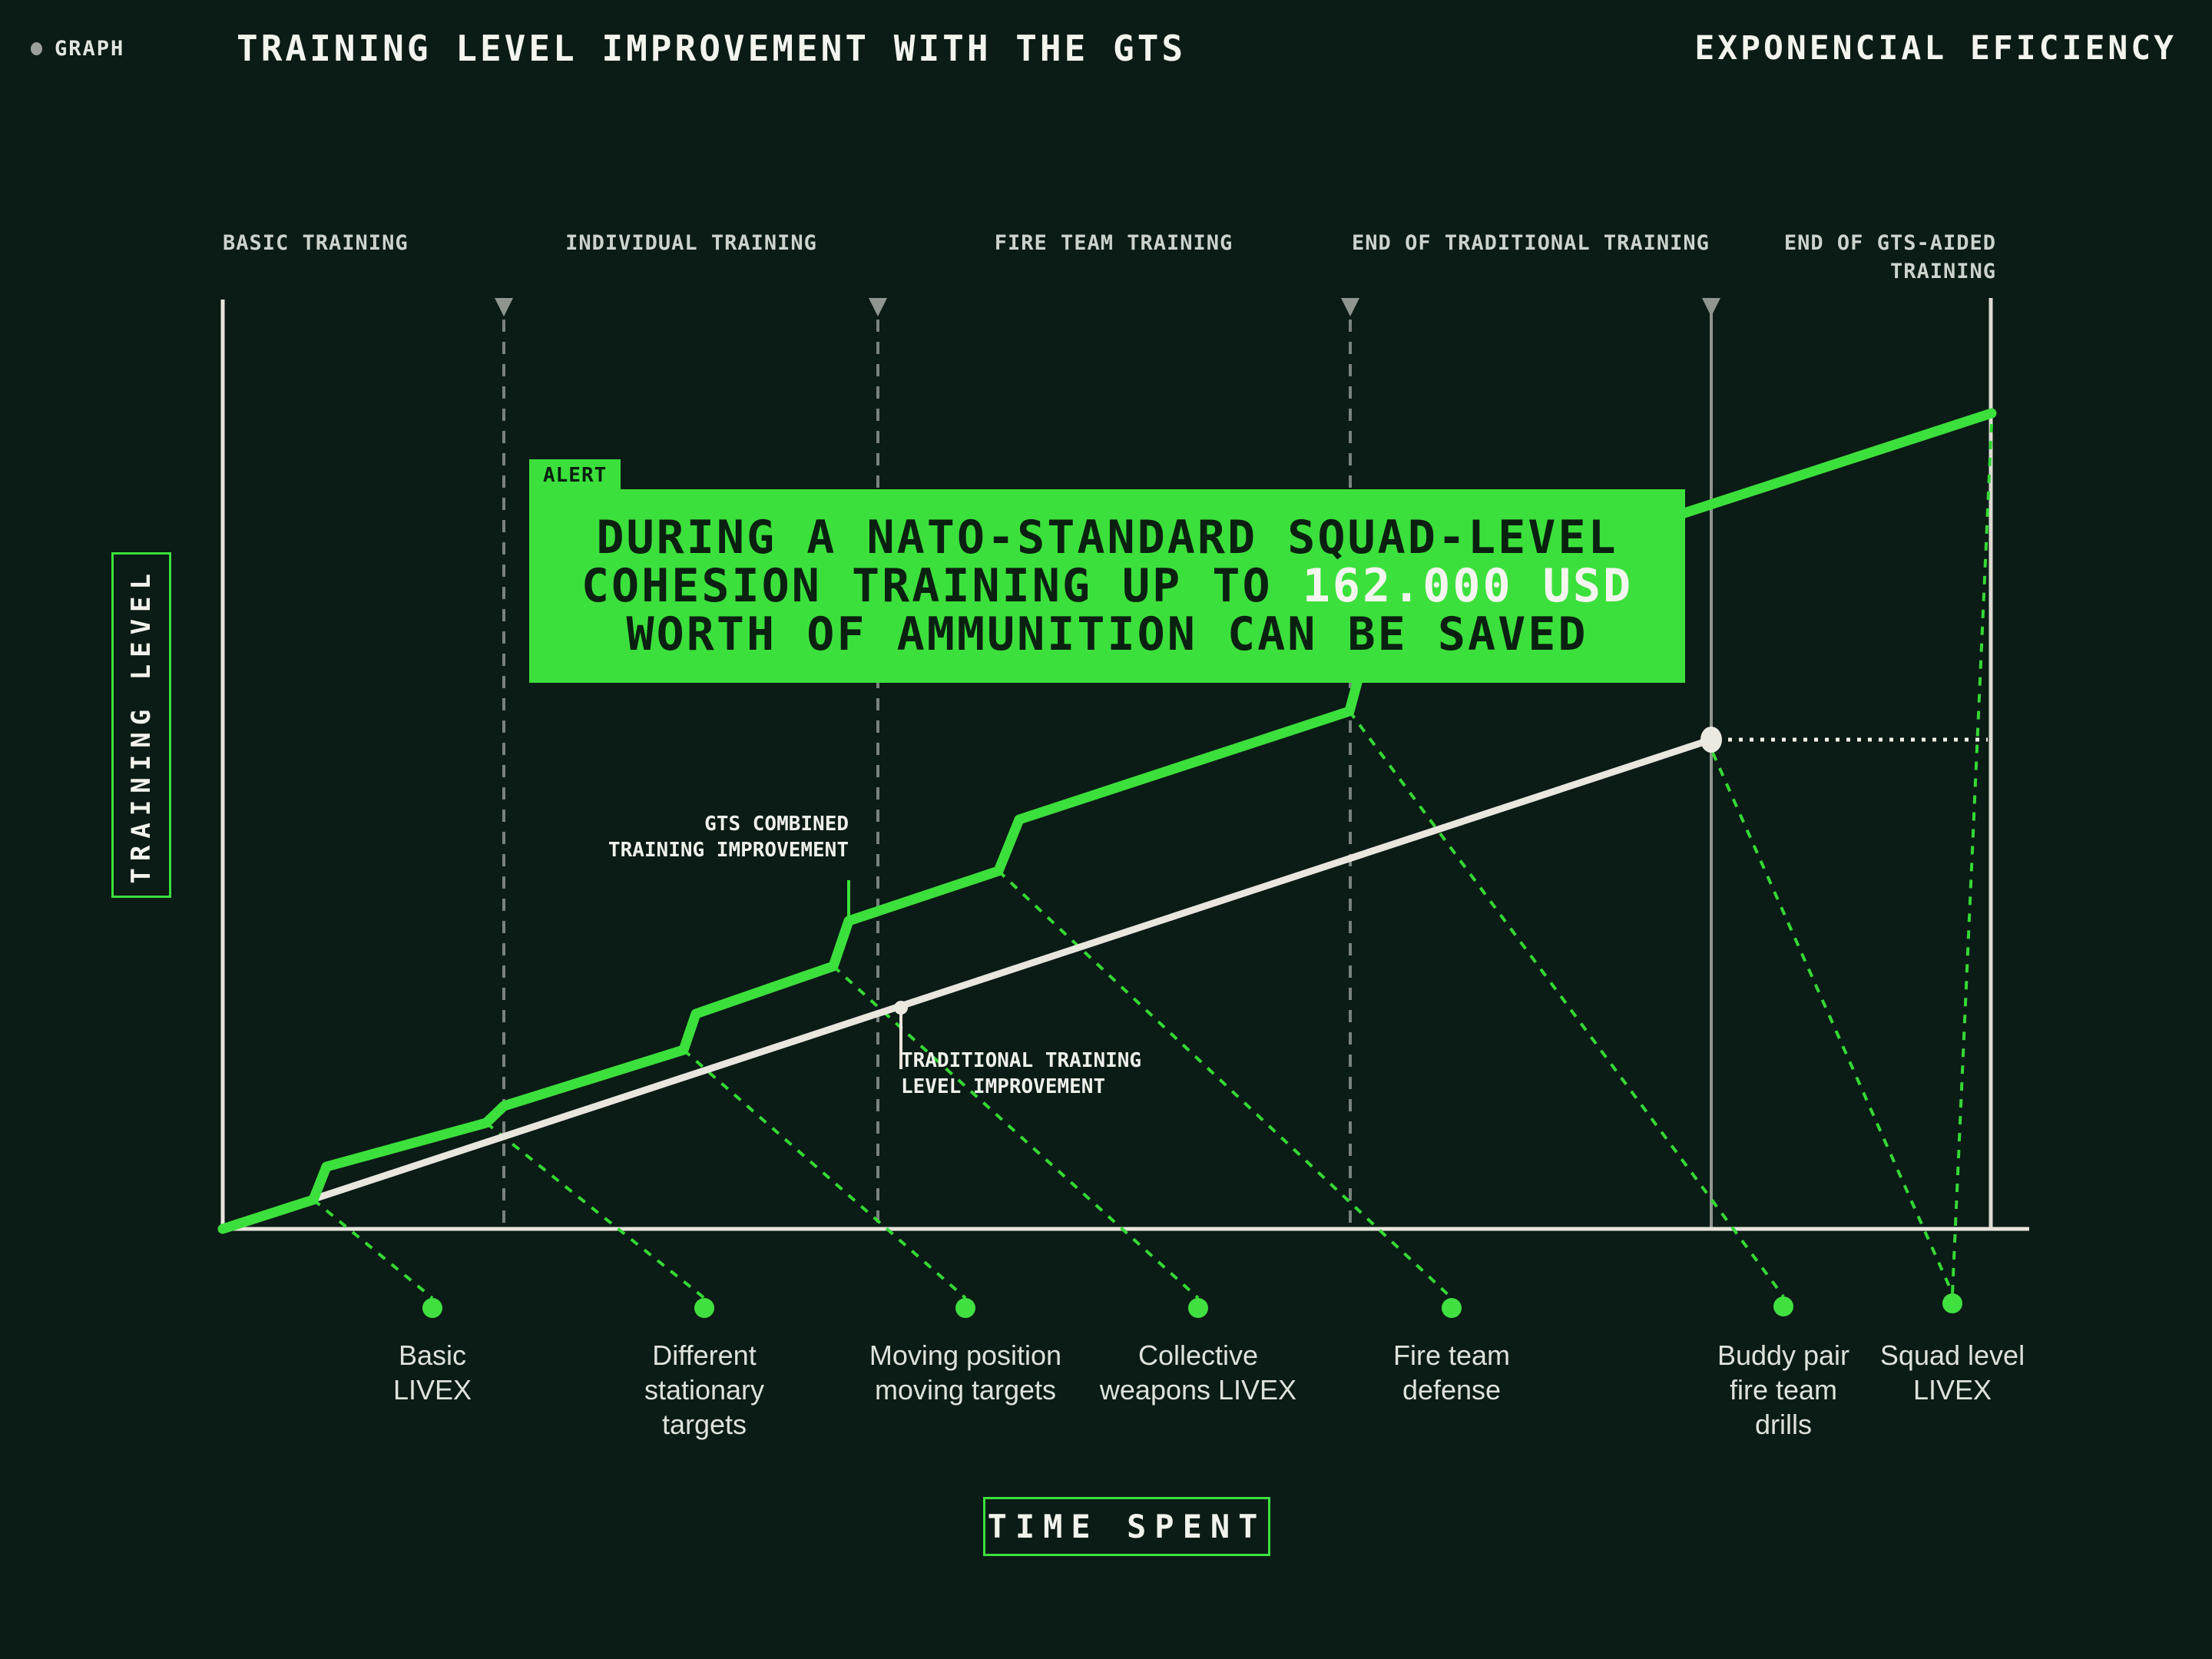  I want to click on y-axis-title: TRAINING LEVEL, so click(141, 725).